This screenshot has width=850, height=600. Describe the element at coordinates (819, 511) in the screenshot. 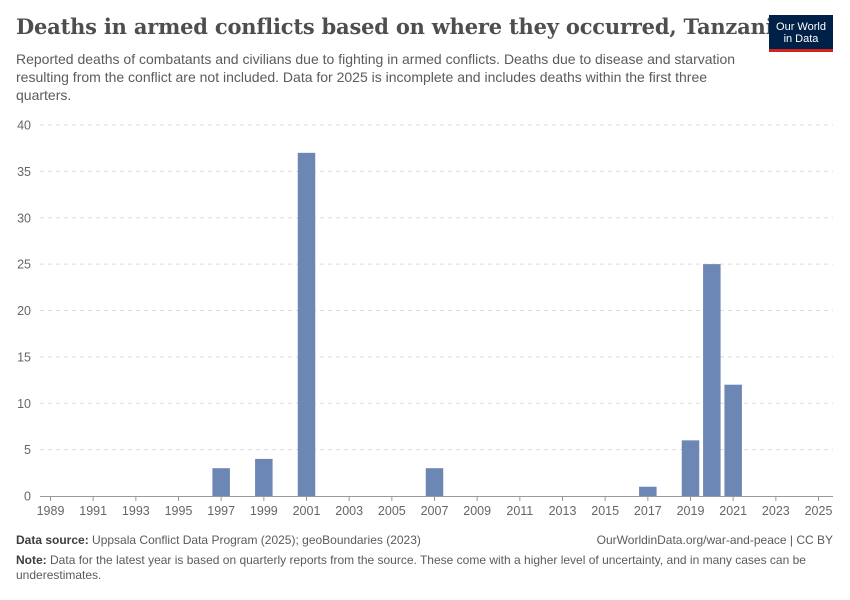

I see `x-tick-label-2025: 2025` at that location.